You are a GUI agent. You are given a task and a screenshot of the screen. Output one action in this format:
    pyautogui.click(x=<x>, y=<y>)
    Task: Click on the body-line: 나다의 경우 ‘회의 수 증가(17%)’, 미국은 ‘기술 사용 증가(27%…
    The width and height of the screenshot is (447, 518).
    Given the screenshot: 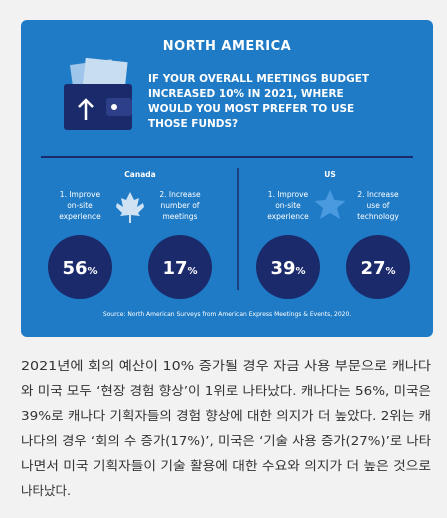 What is the action you would take?
    pyautogui.click(x=226, y=440)
    